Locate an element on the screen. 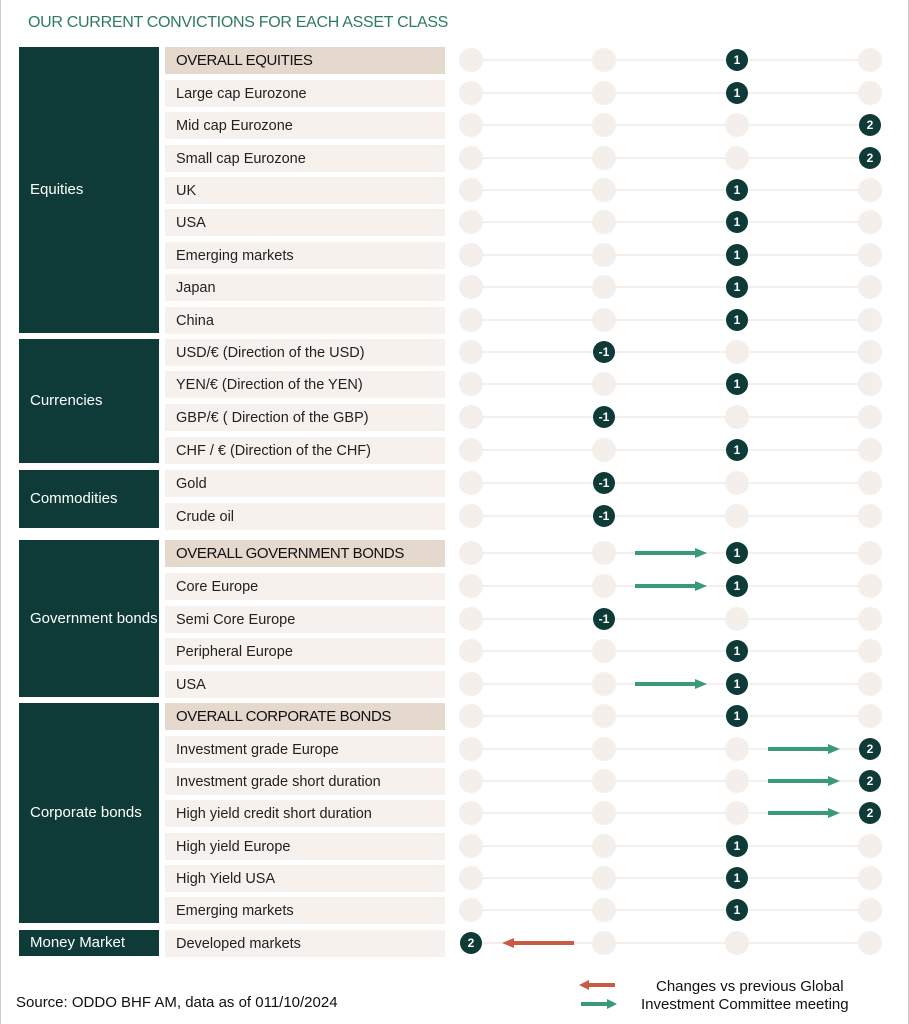 Image resolution: width=909 pixels, height=1024 pixels. row-label: GBP/€ ( Direction of the GBP) is located at coordinates (305, 417).